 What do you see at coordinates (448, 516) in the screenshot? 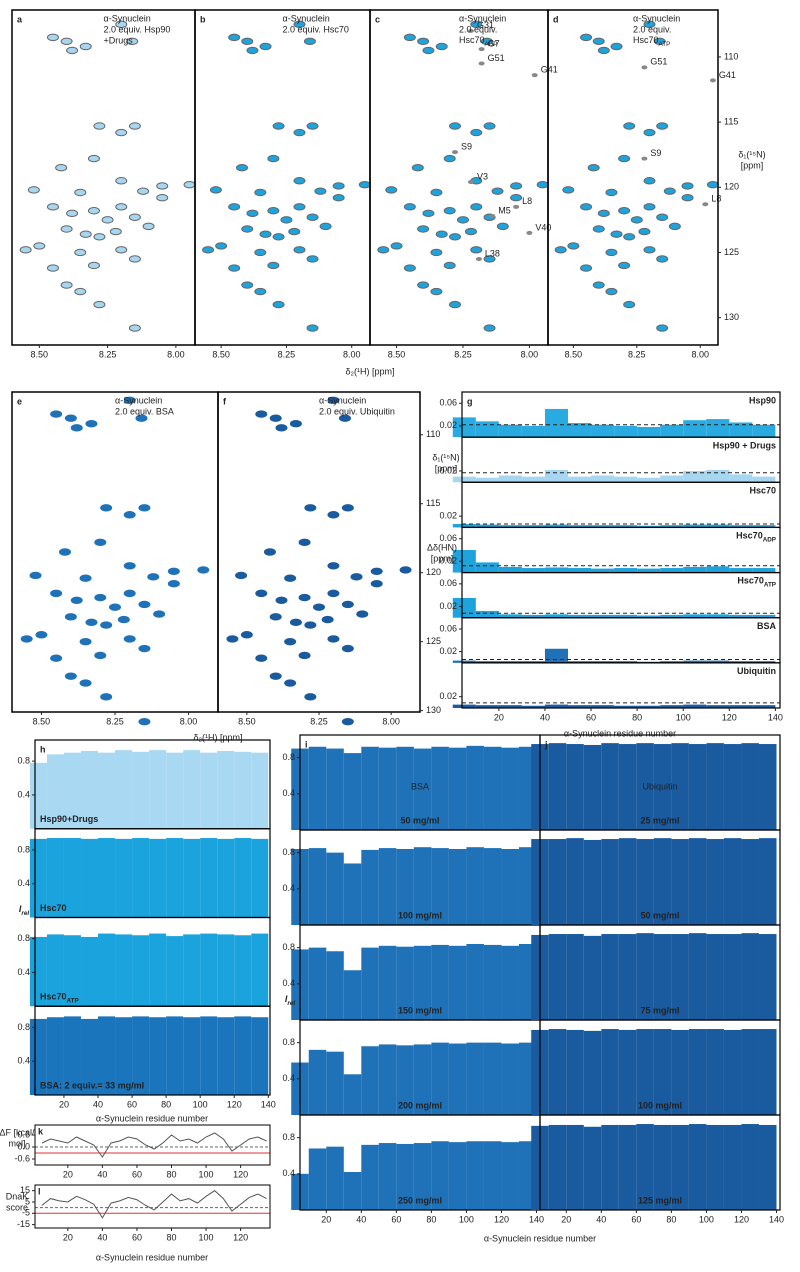
I see `y-tick-label: 0.02` at bounding box center [448, 516].